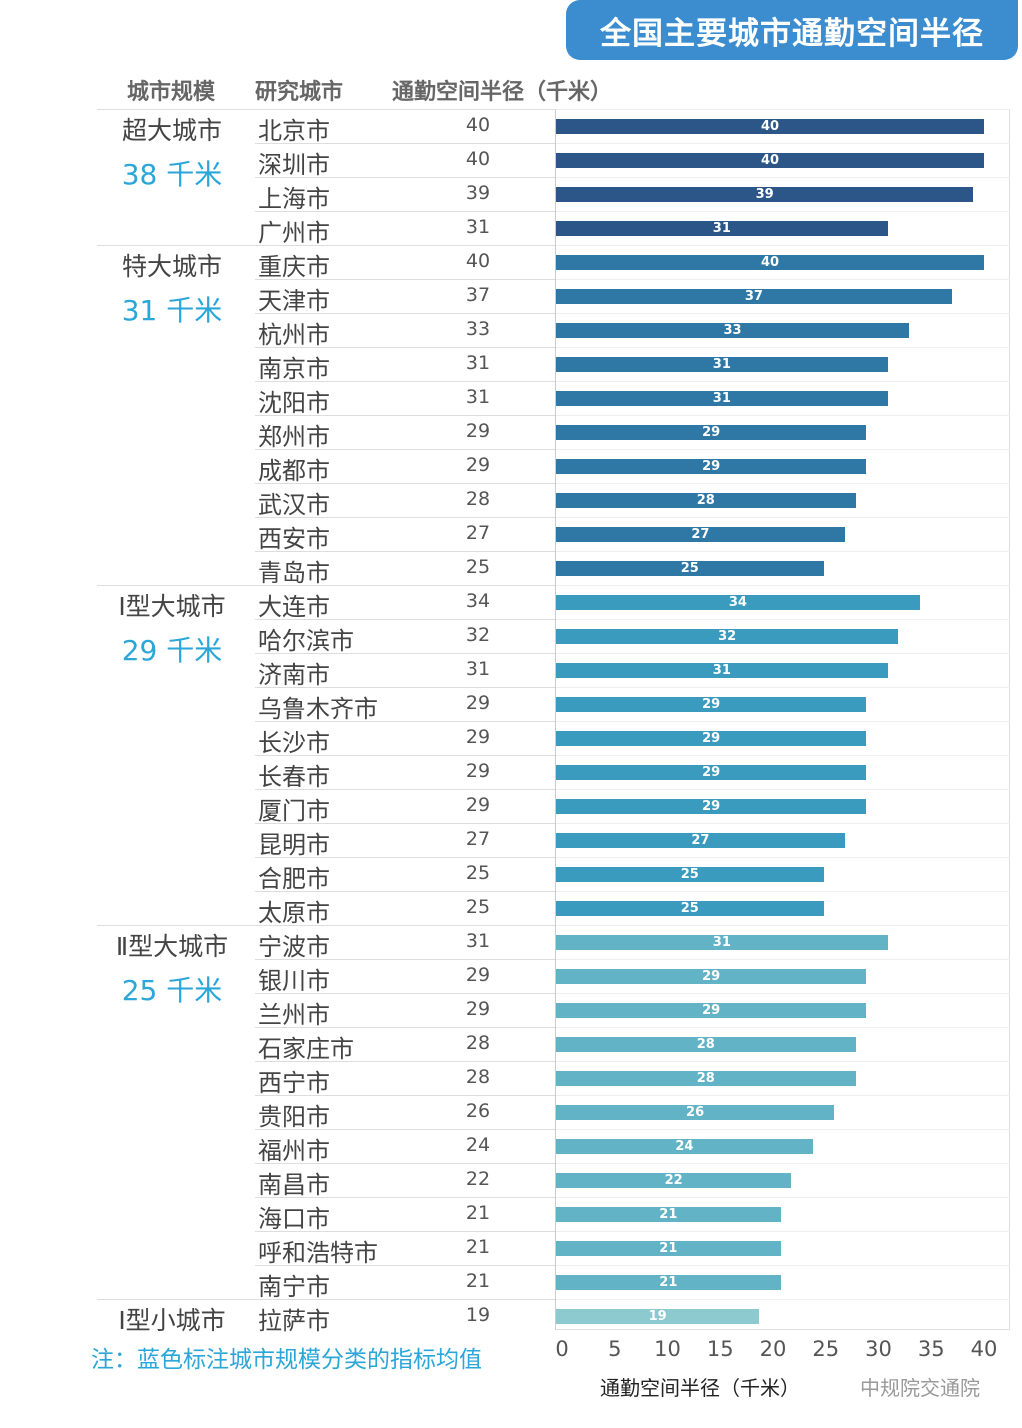  I want to click on city-name: 成都市, so click(294, 471).